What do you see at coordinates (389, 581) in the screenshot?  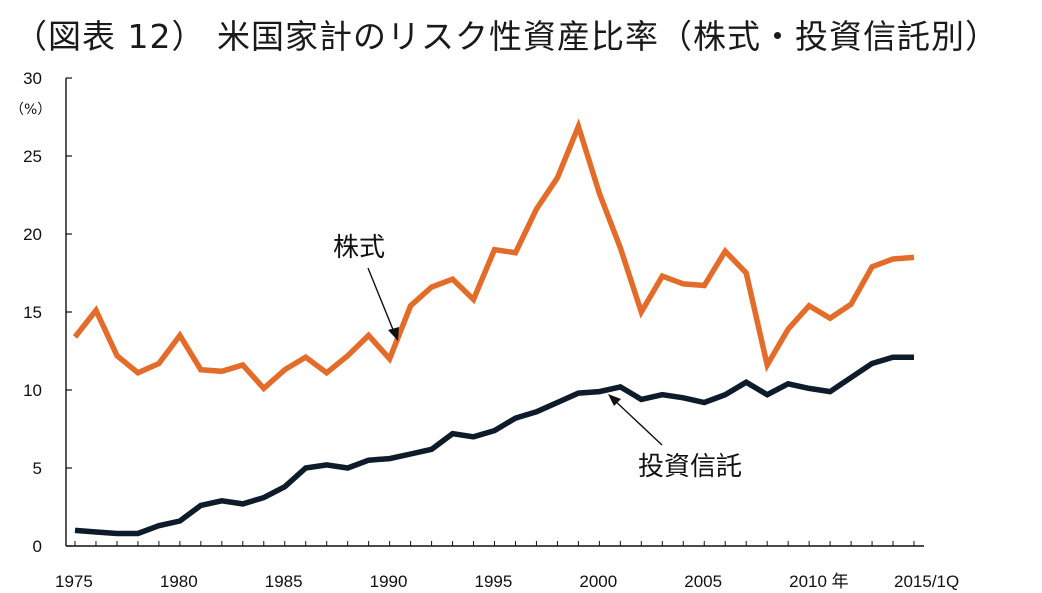 I see `x-tick-label: 1990` at bounding box center [389, 581].